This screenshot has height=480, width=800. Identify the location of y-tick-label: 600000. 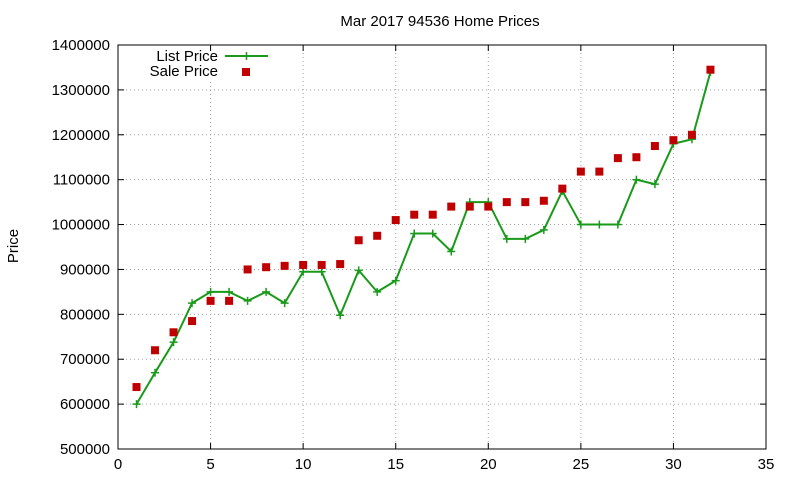
(85, 404).